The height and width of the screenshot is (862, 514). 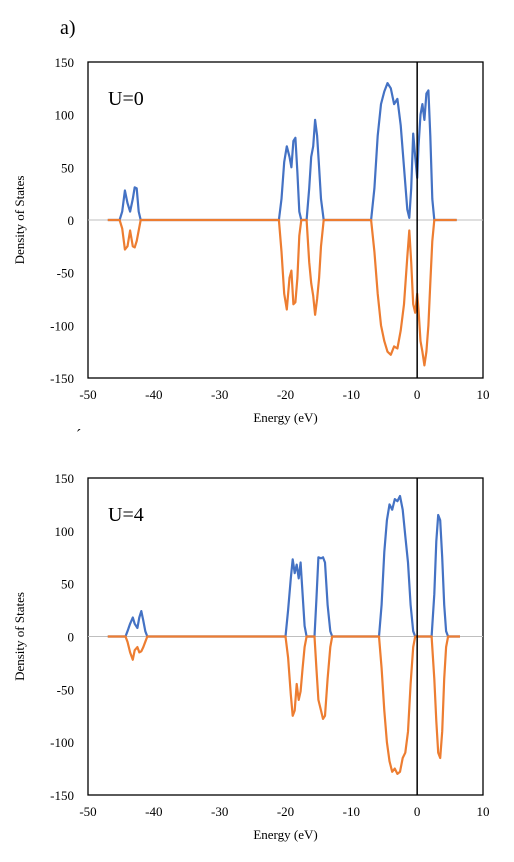 What do you see at coordinates (126, 99) in the screenshot?
I see `panel-annotation: U=0` at bounding box center [126, 99].